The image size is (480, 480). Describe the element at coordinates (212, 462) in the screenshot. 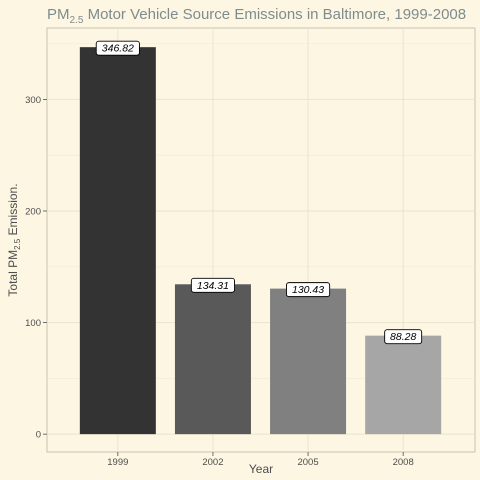

I see `x-tick-label: 2002` at that location.